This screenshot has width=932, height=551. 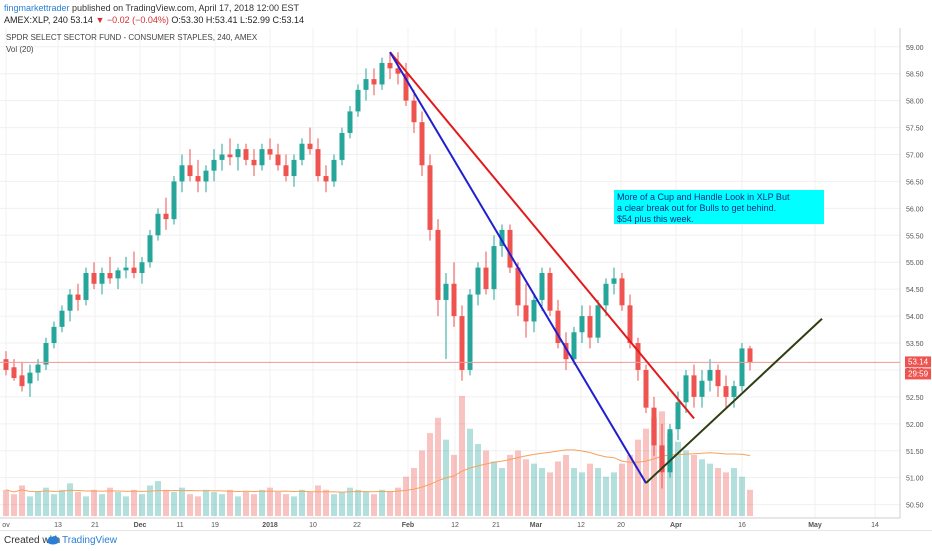 I want to click on green-trendline, so click(x=734, y=401).